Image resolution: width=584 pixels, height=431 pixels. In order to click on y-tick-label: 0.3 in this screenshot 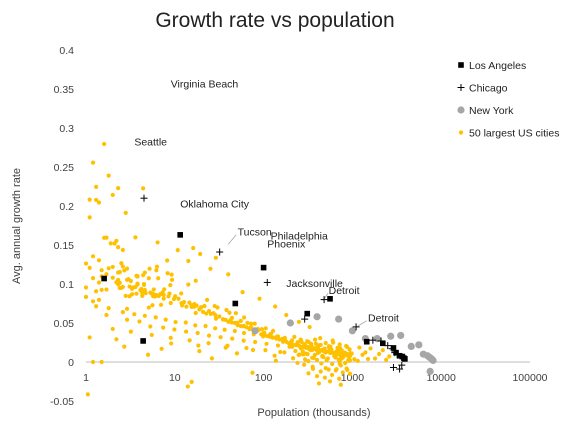, I will do `click(66, 129)`.